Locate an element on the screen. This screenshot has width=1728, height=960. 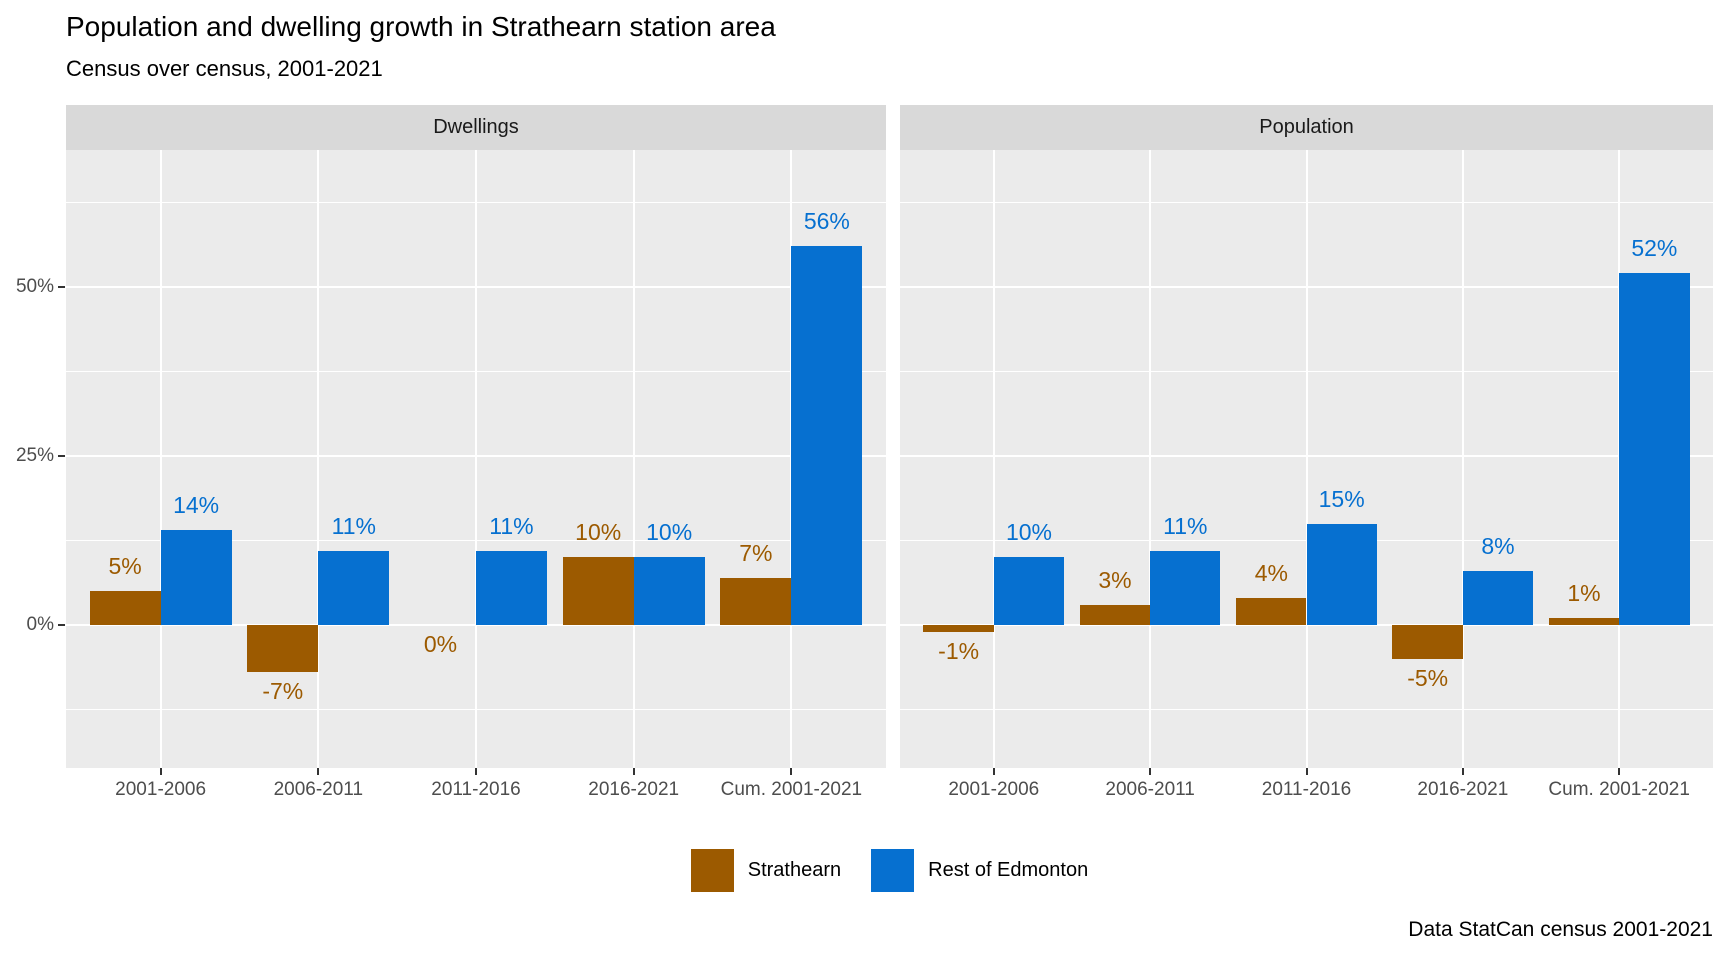
legend-label: Strathearn is located at coordinates (794, 869).